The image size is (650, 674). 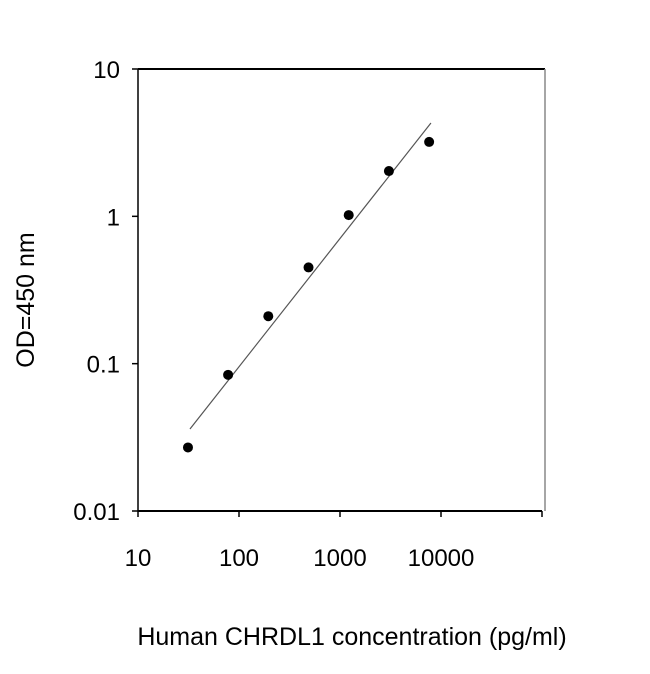 What do you see at coordinates (138, 558) in the screenshot?
I see `x-tick-label: 10` at bounding box center [138, 558].